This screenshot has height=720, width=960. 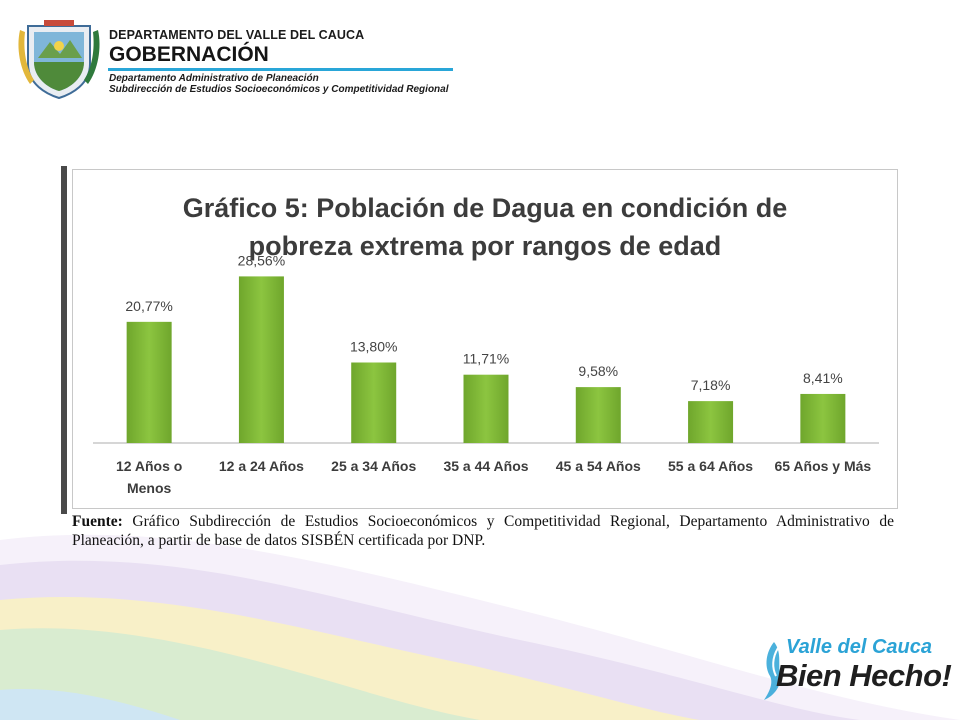 I want to click on brand-top-text: Valle del Cauca, so click(x=859, y=647).